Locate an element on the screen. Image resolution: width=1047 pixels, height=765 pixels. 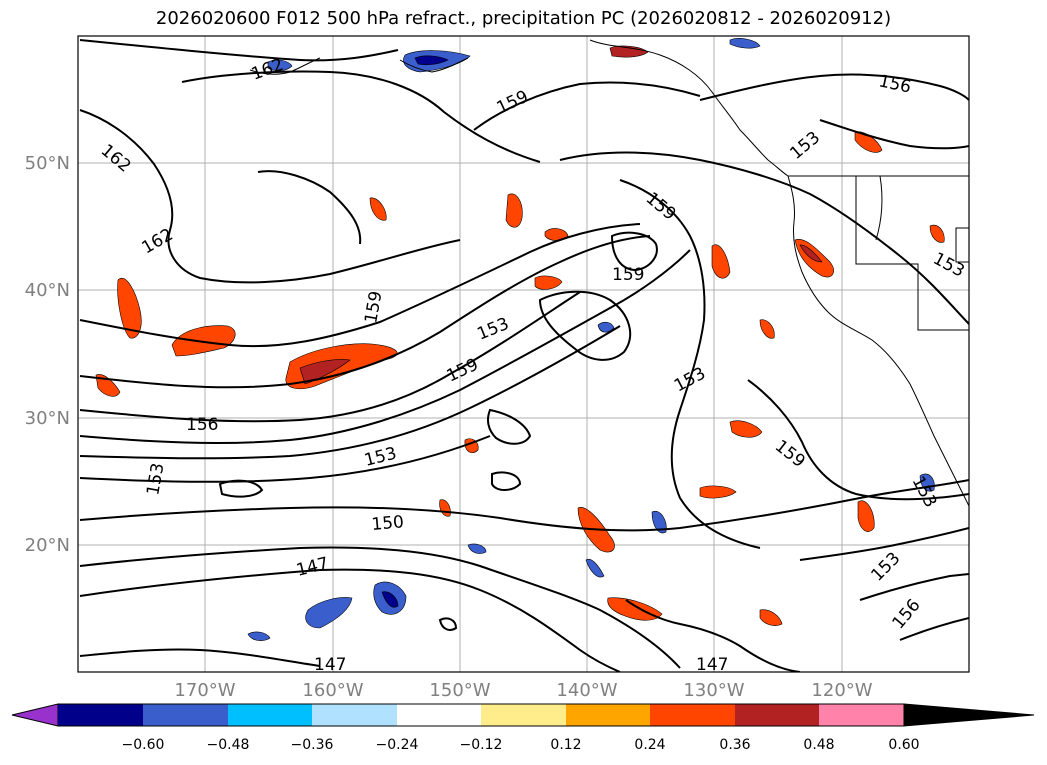
latitude-labels: 50°N 40°N 30°N 20°N is located at coordinates (47, 354).